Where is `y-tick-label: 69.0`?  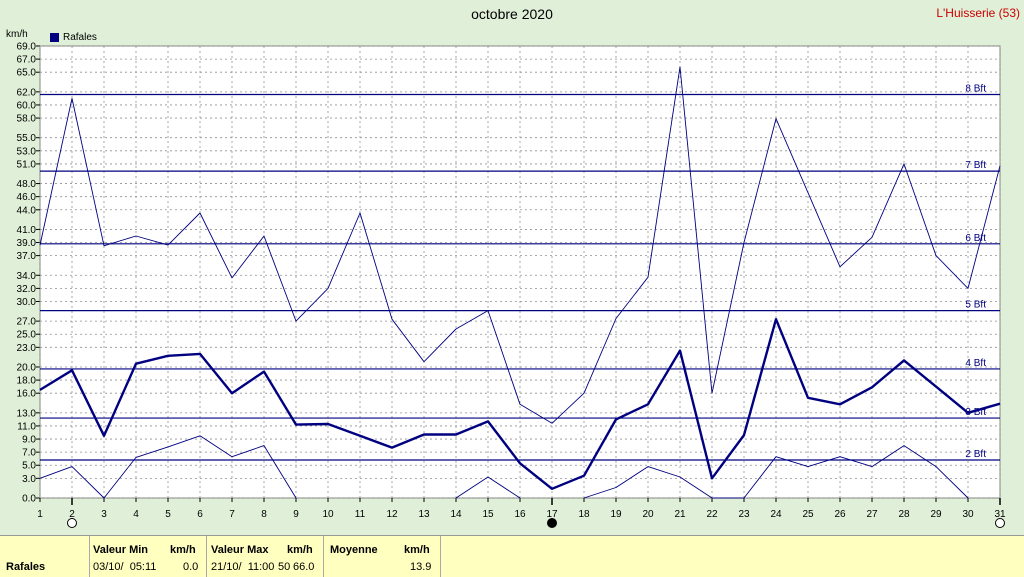 y-tick-label: 69.0 is located at coordinates (27, 47).